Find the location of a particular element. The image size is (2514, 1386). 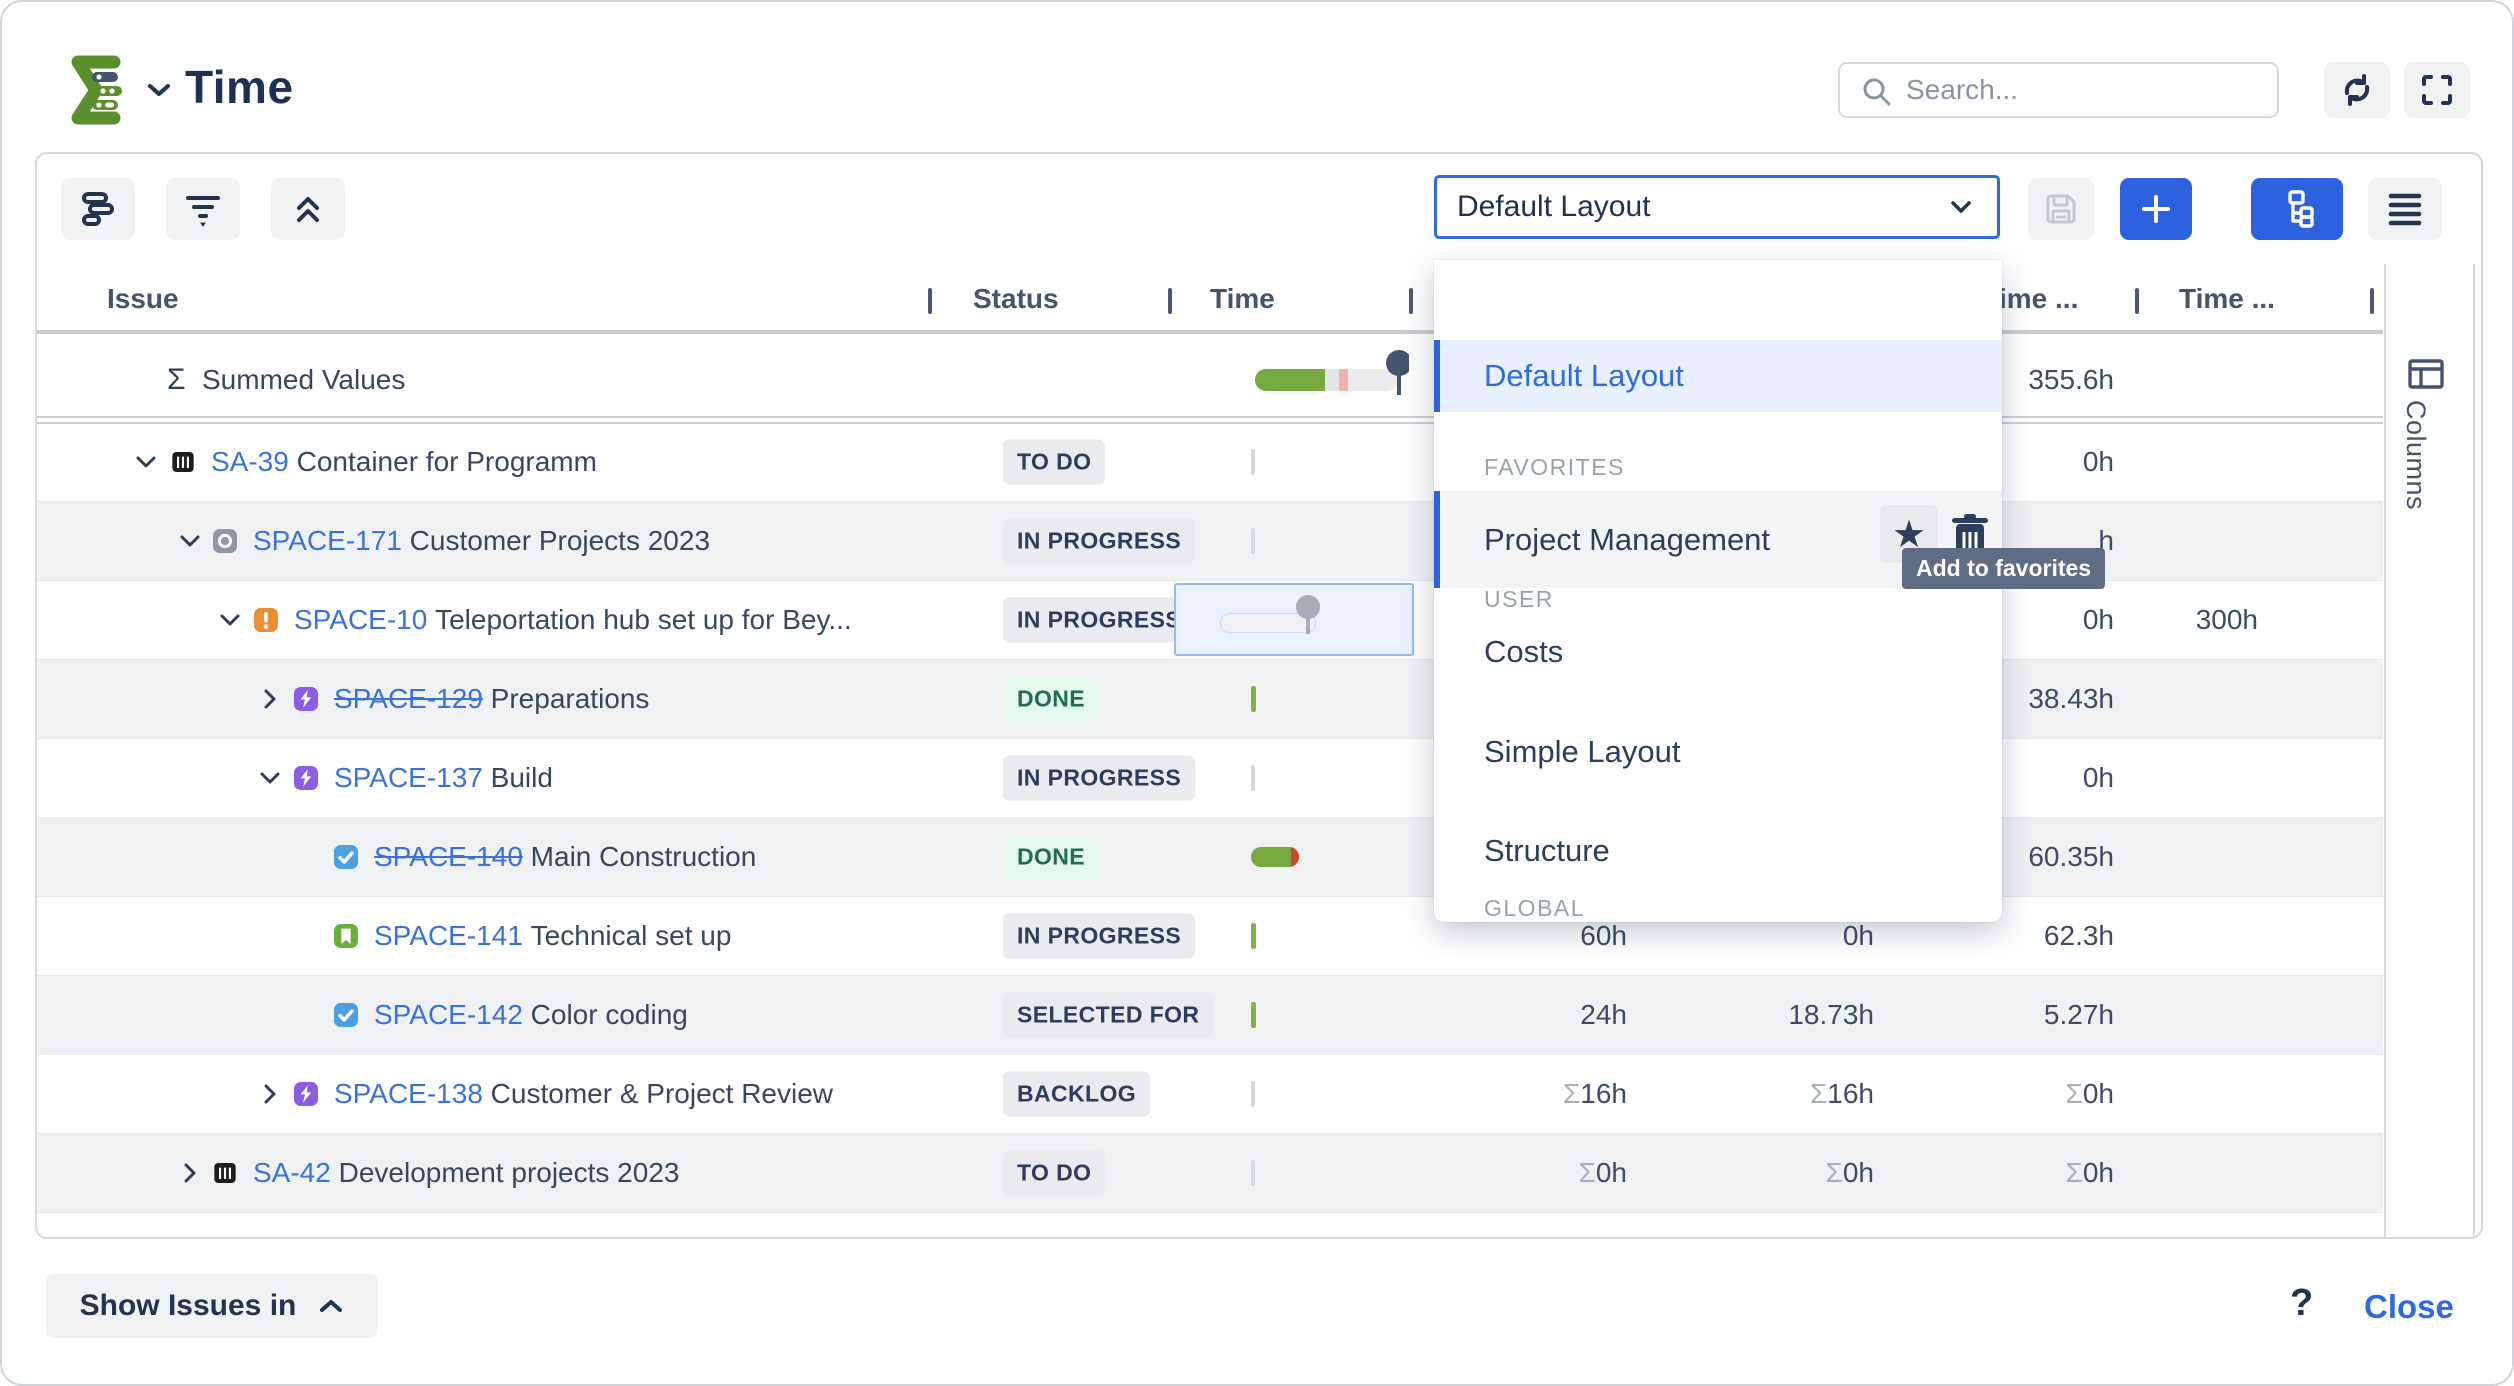

filter-button is located at coordinates (203, 209).